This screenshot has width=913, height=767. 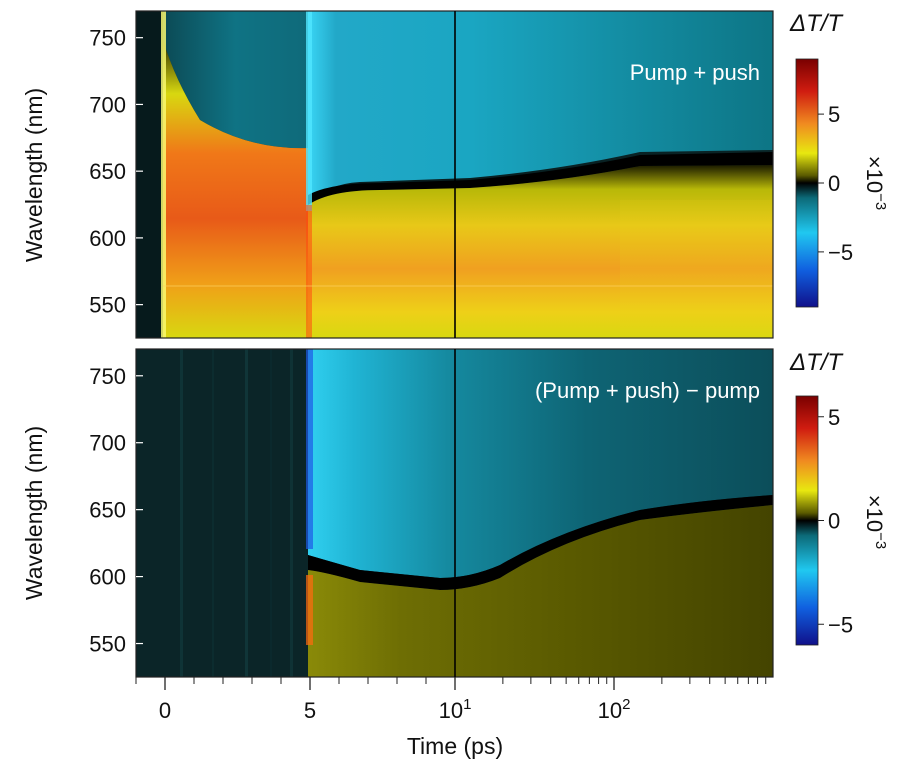 What do you see at coordinates (816, 23) in the screenshot?
I see `colorbar-1-title: ΔT/T` at bounding box center [816, 23].